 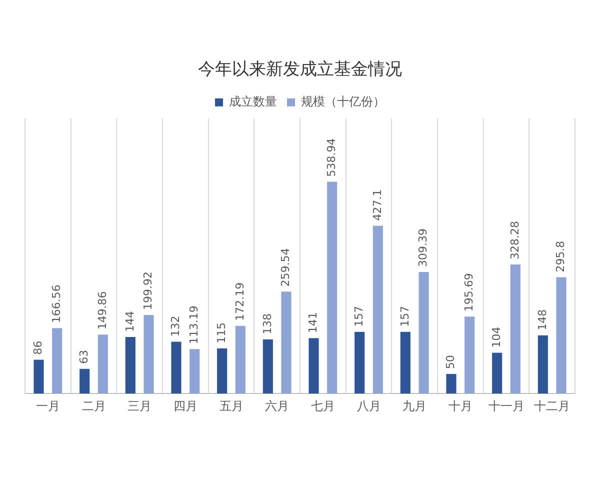 I want to click on x-tick-label: 一月, so click(x=48, y=406).